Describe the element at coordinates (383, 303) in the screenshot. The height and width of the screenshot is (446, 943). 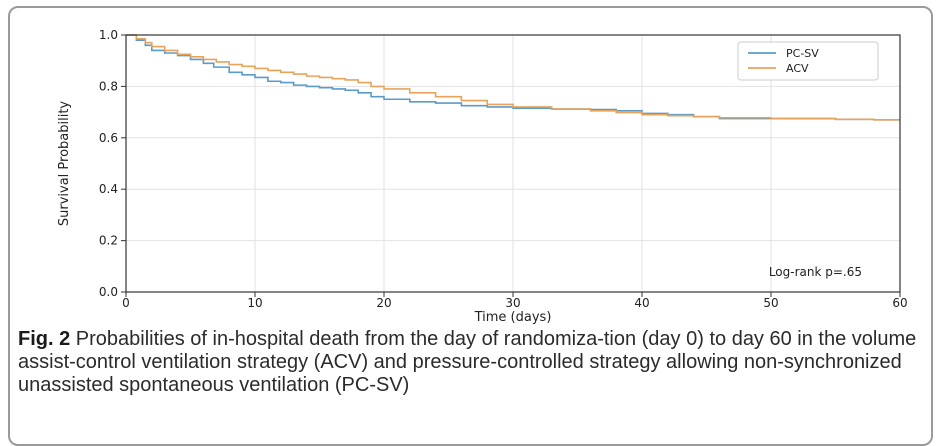
I see `x-tick-label: 20` at that location.